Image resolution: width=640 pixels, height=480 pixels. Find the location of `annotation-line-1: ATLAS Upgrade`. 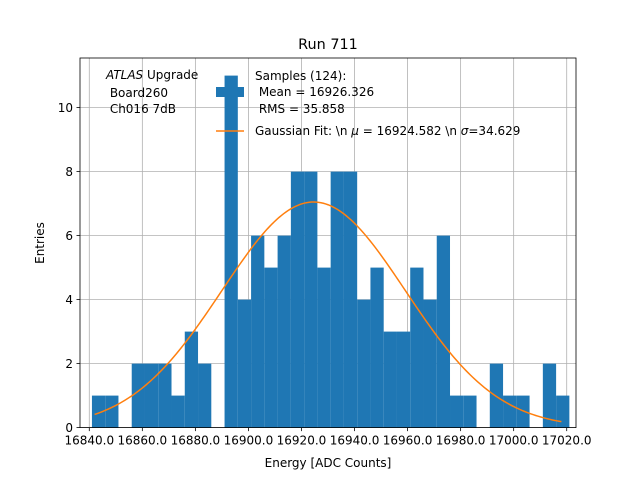

annotation-line-1: ATLAS Upgrade is located at coordinates (151, 75).